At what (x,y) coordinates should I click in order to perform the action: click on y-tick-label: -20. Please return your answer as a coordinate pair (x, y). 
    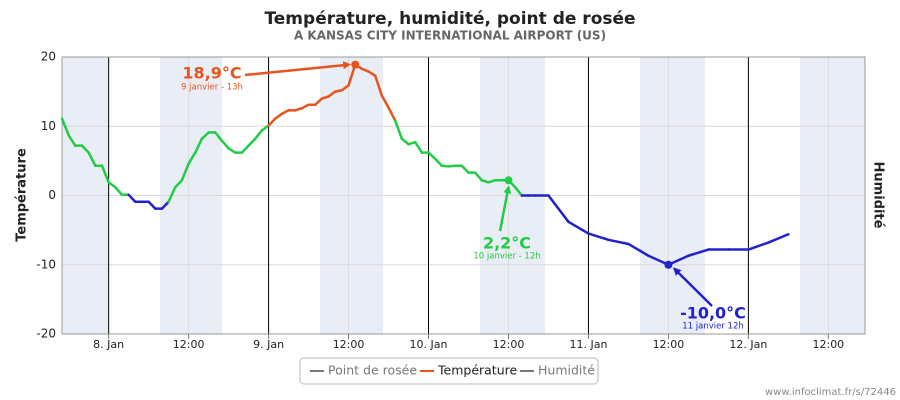
    Looking at the image, I should click on (46, 334).